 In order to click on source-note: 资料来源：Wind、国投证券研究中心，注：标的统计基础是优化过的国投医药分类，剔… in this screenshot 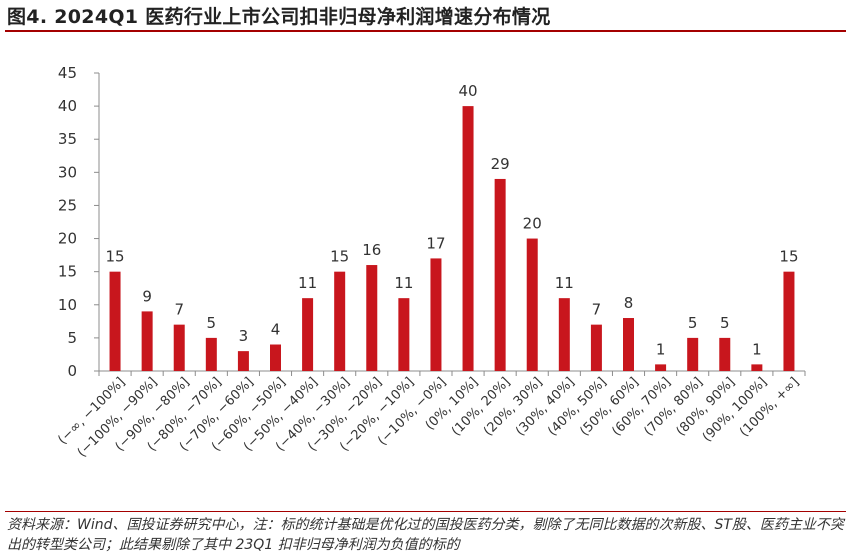, I will do `click(425, 535)`.